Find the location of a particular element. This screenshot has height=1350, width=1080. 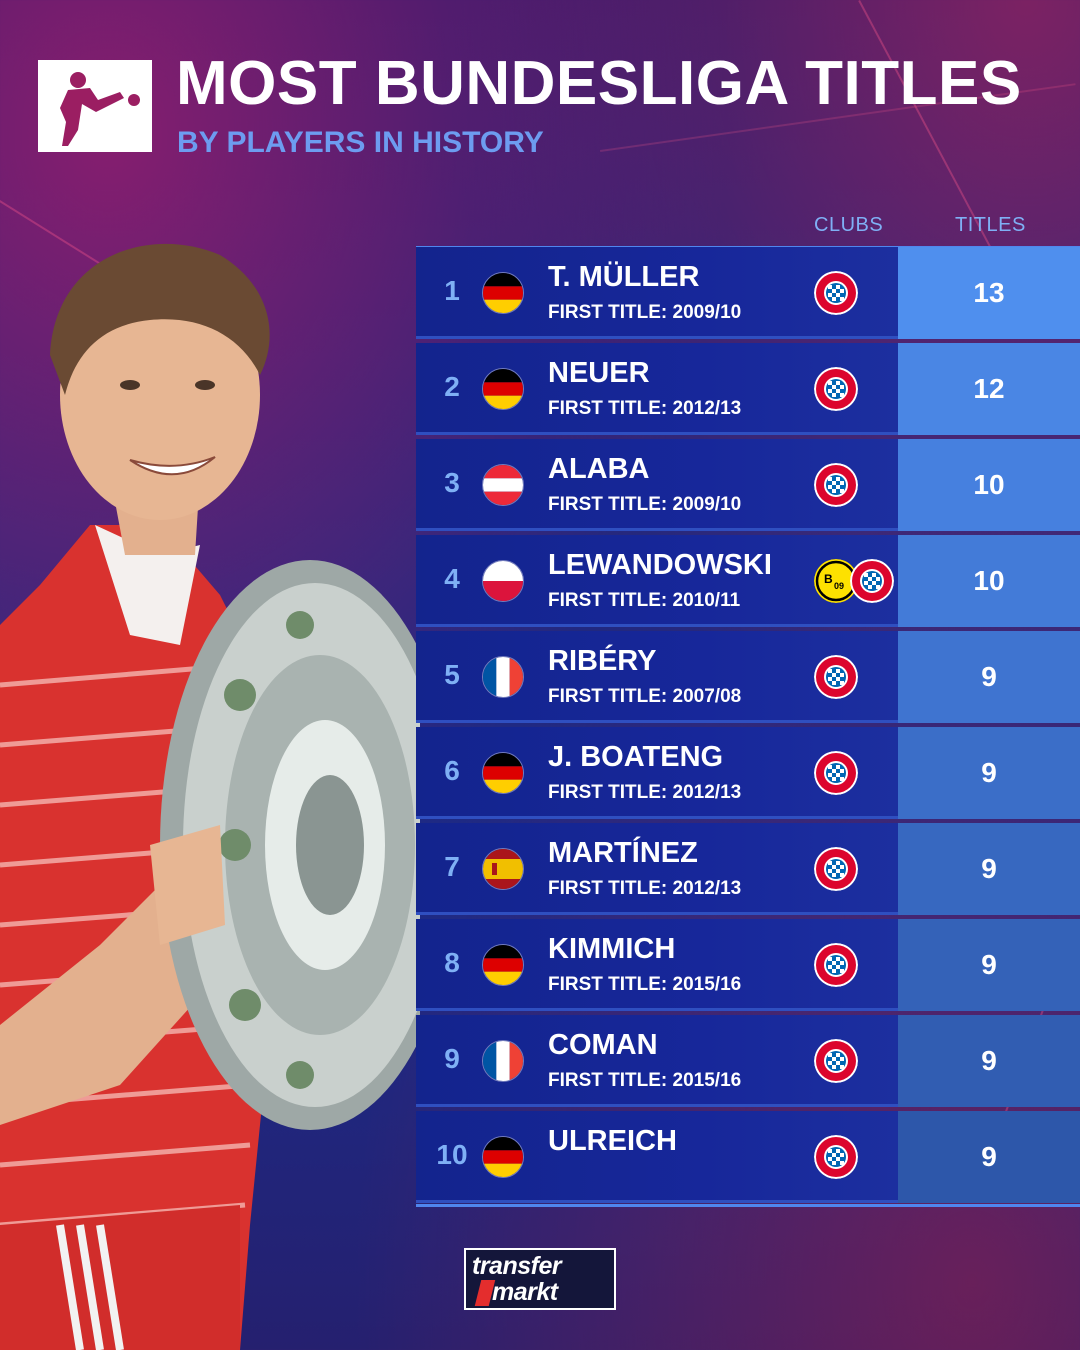

player-name: KIMMICH is located at coordinates (612, 949).